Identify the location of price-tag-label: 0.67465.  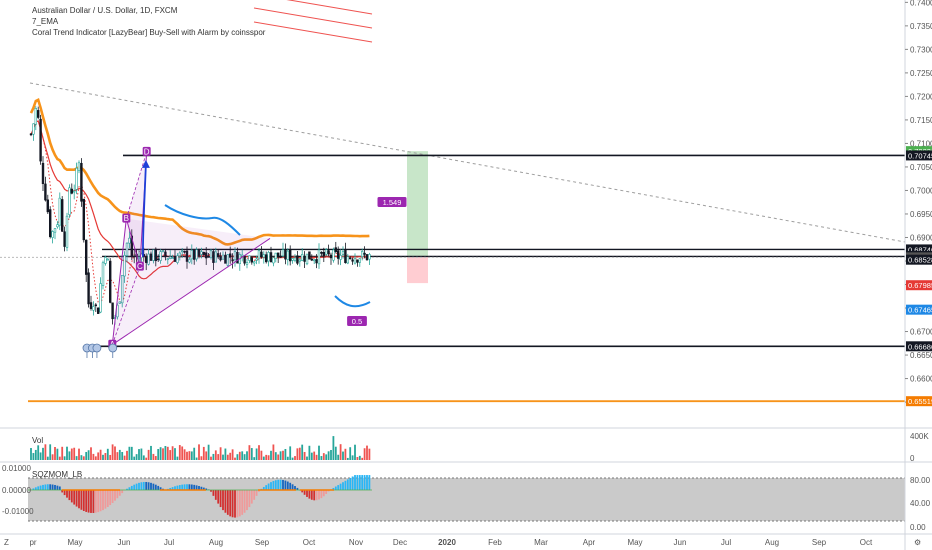
(920, 310).